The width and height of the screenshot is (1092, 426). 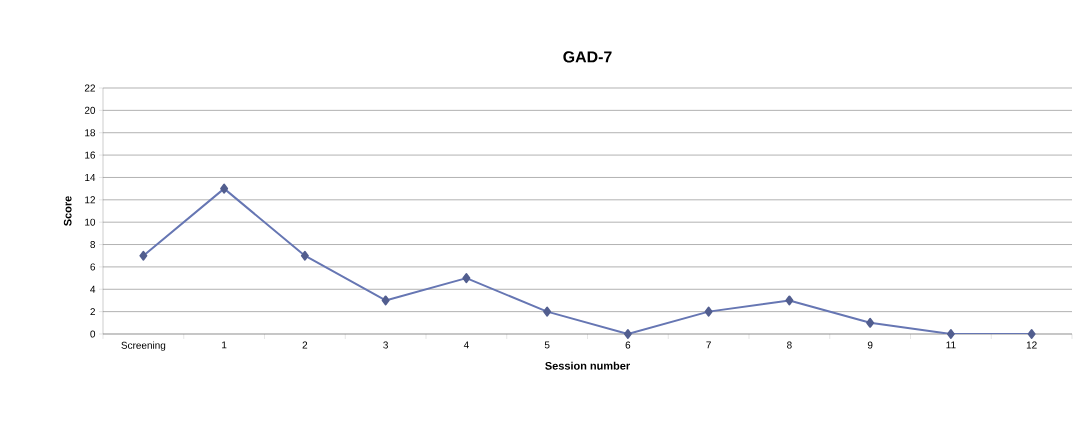 I want to click on x-tick-label: 3, so click(x=385, y=345).